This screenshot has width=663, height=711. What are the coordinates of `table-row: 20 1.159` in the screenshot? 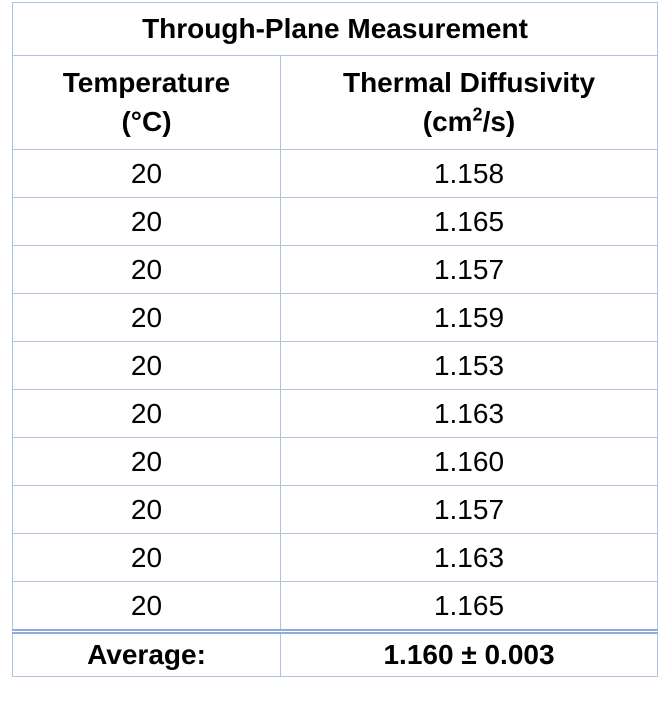 It's located at (335, 317).